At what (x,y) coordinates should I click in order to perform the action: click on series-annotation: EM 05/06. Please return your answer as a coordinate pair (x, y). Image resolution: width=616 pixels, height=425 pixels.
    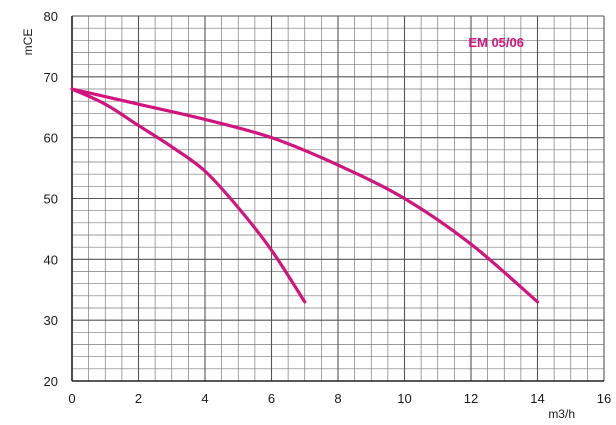
    Looking at the image, I should click on (496, 42).